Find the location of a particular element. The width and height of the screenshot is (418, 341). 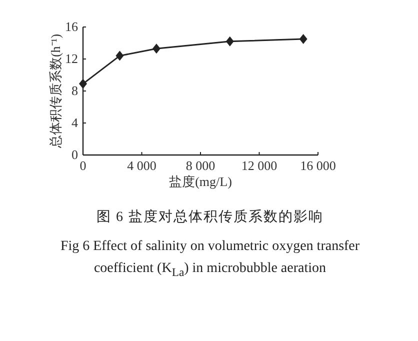

x-tick-label: 16 000 is located at coordinates (318, 165).